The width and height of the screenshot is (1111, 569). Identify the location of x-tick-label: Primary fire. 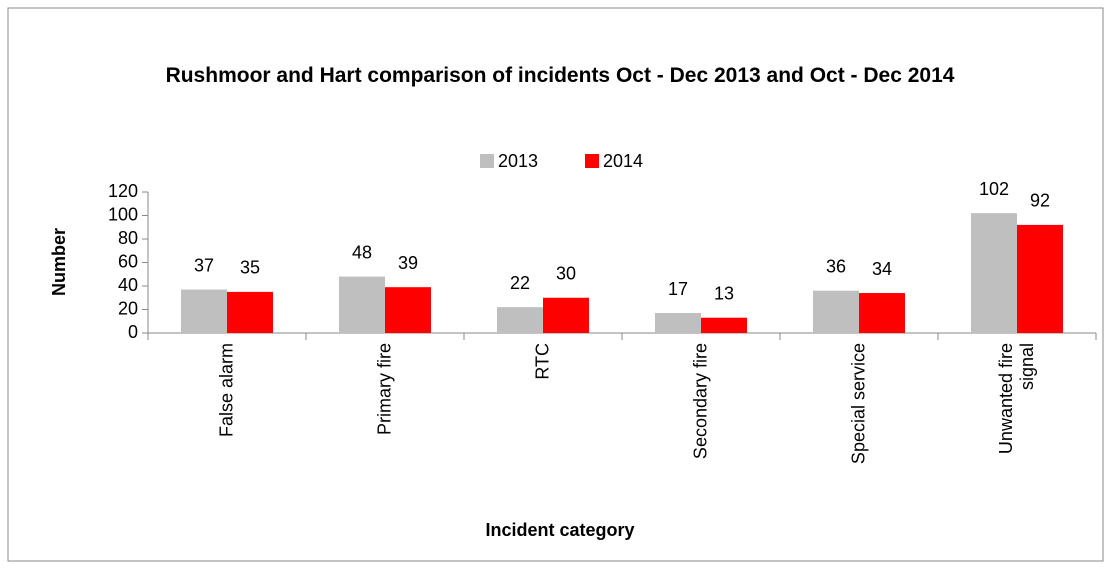
(384, 389).